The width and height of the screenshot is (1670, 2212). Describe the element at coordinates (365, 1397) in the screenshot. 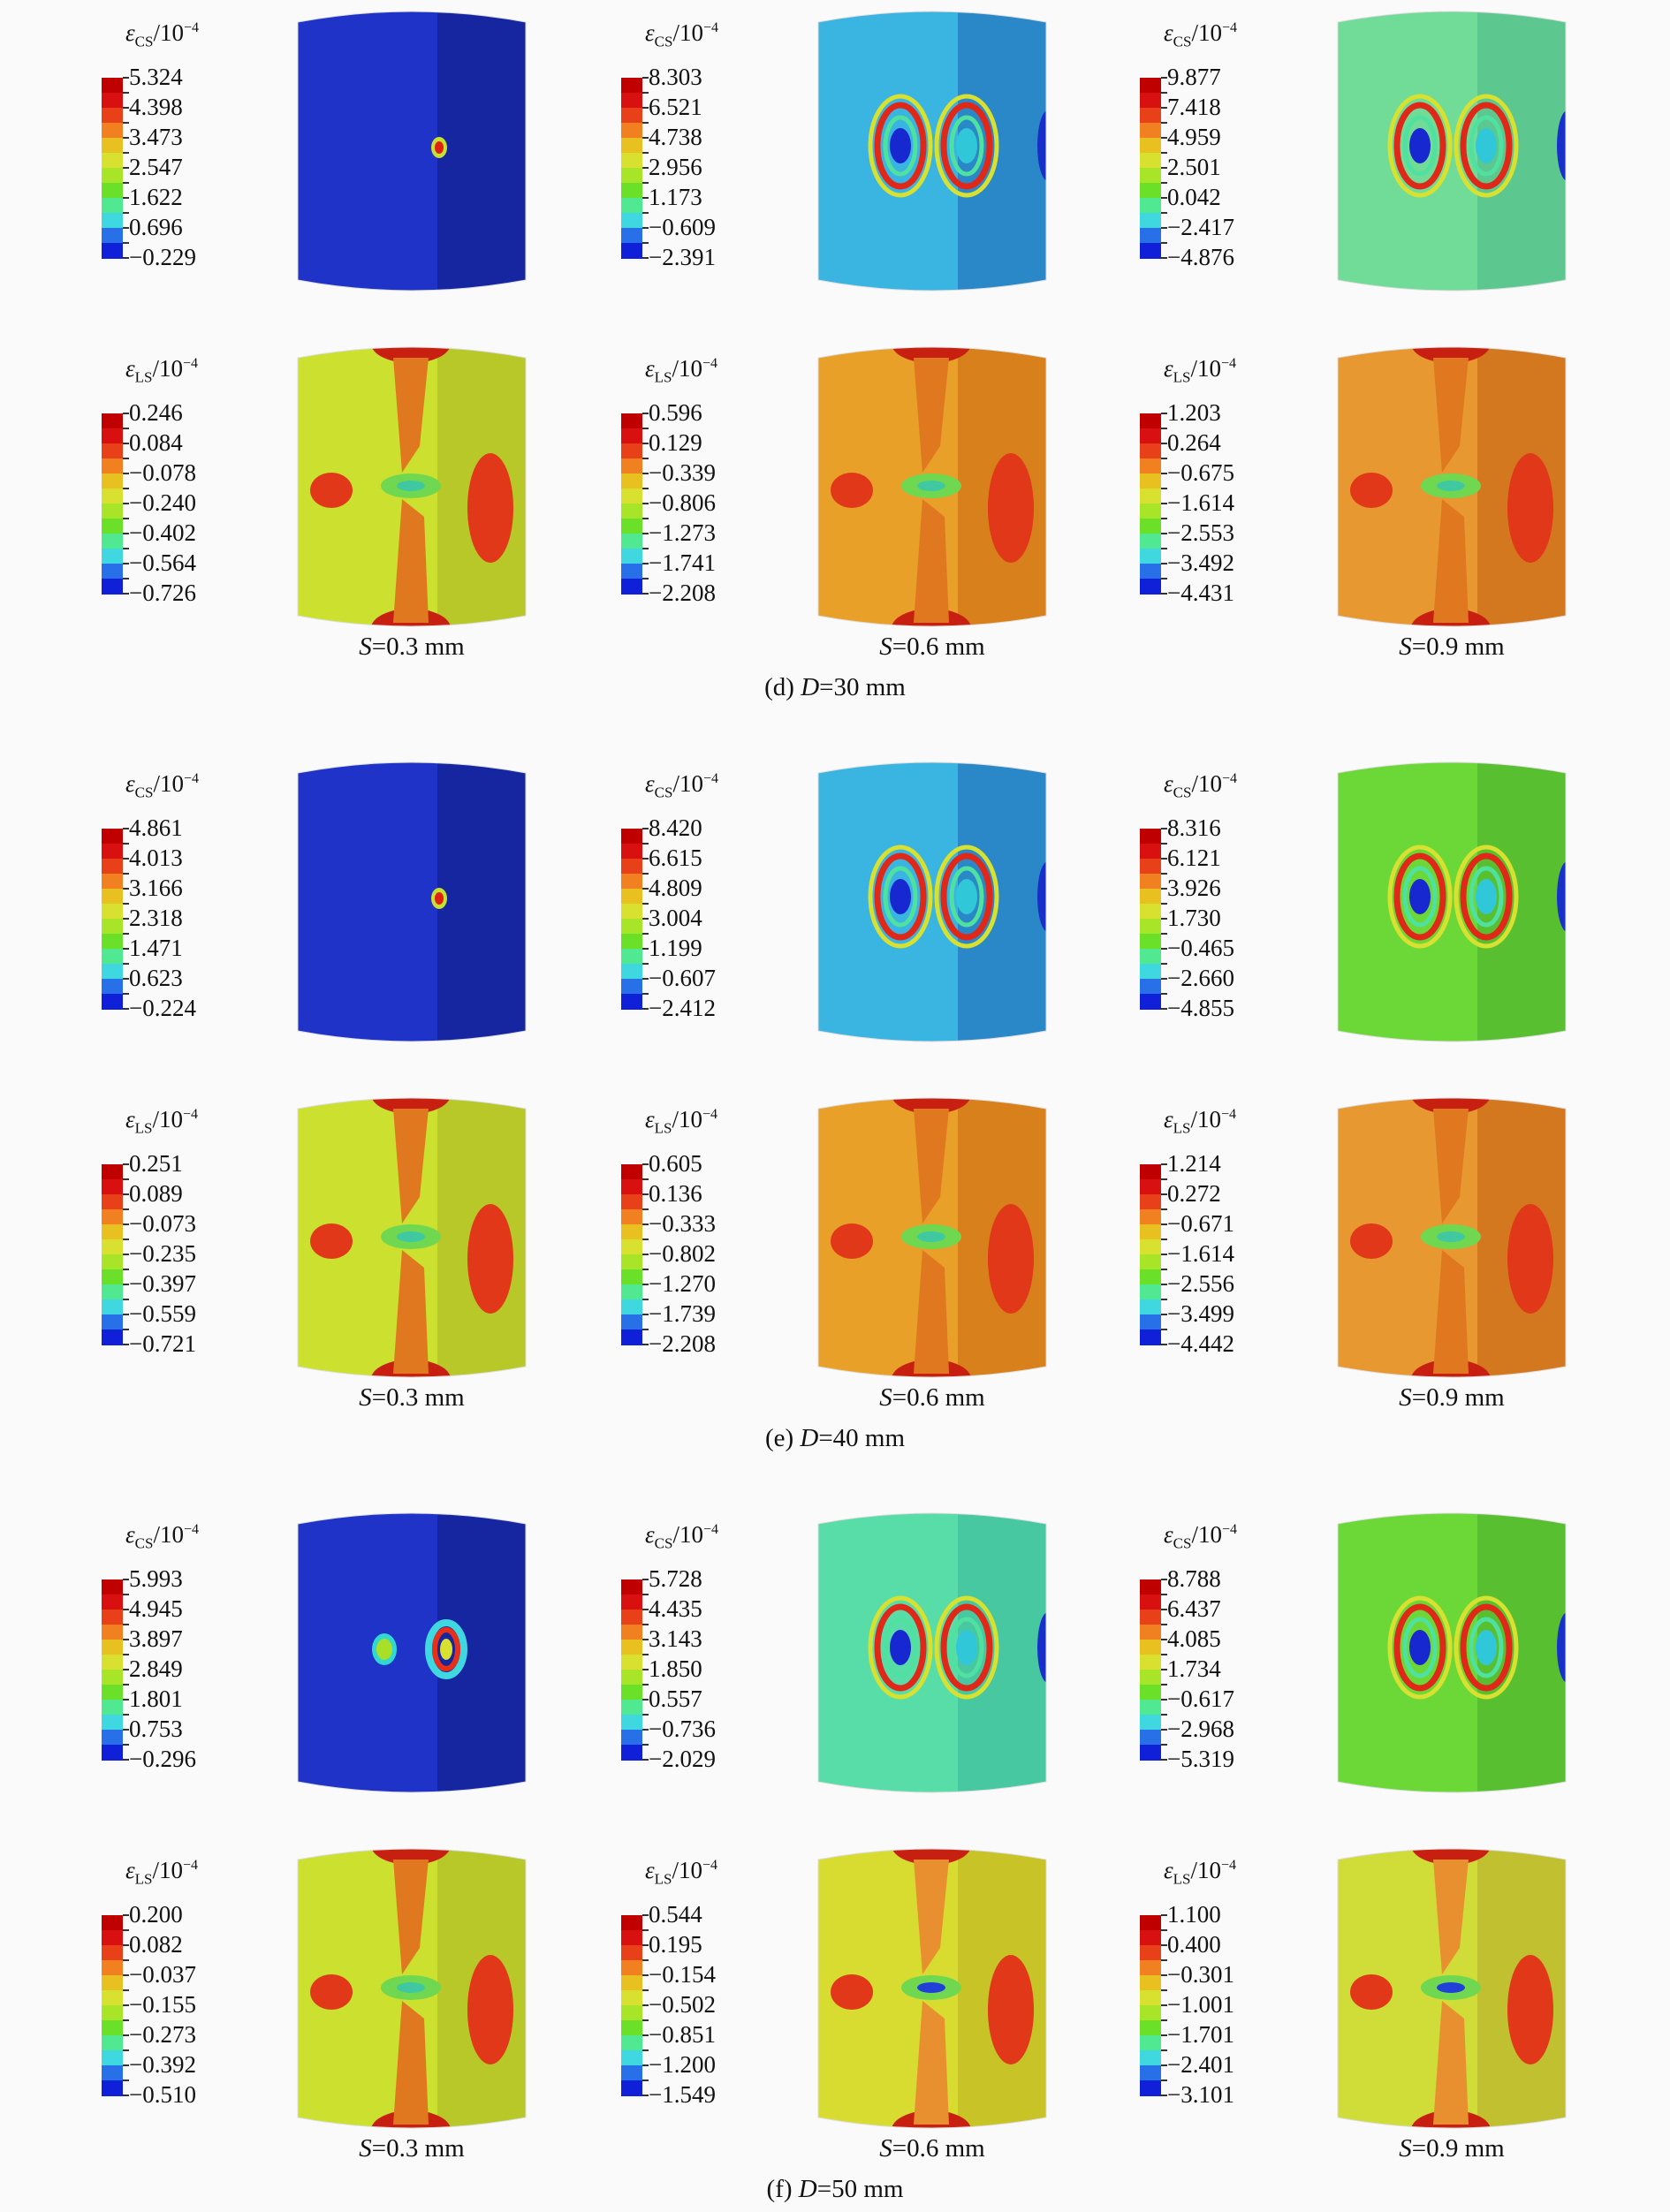

I see `s-variable: S` at that location.